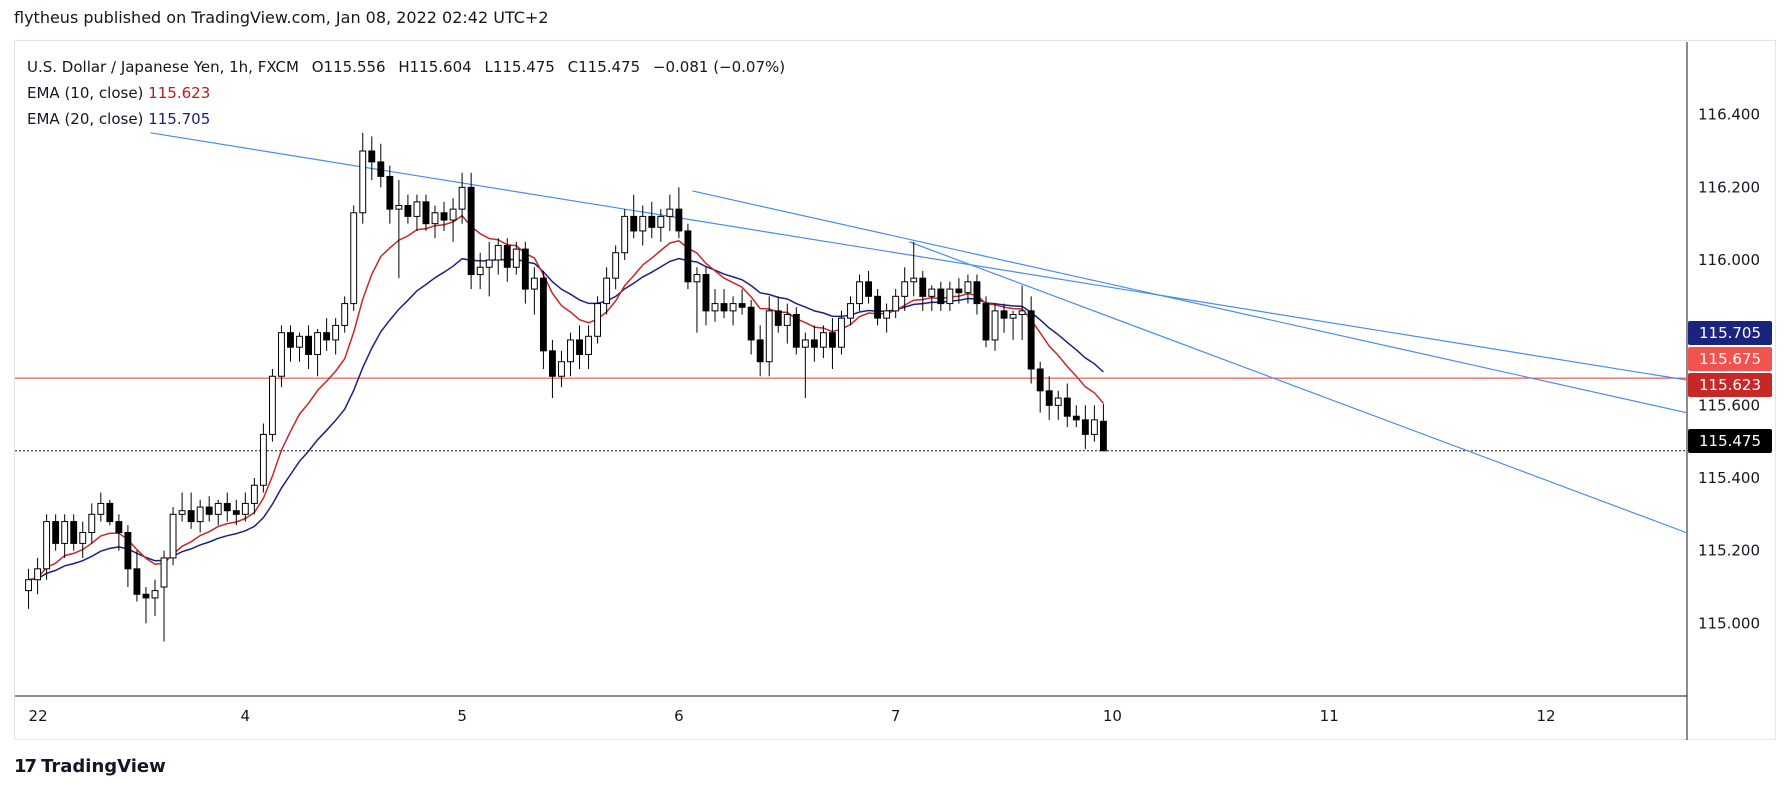 The width and height of the screenshot is (1791, 793). What do you see at coordinates (406, 119) in the screenshot?
I see `legend-ema20-row: EMA (20, close) 115.705` at bounding box center [406, 119].